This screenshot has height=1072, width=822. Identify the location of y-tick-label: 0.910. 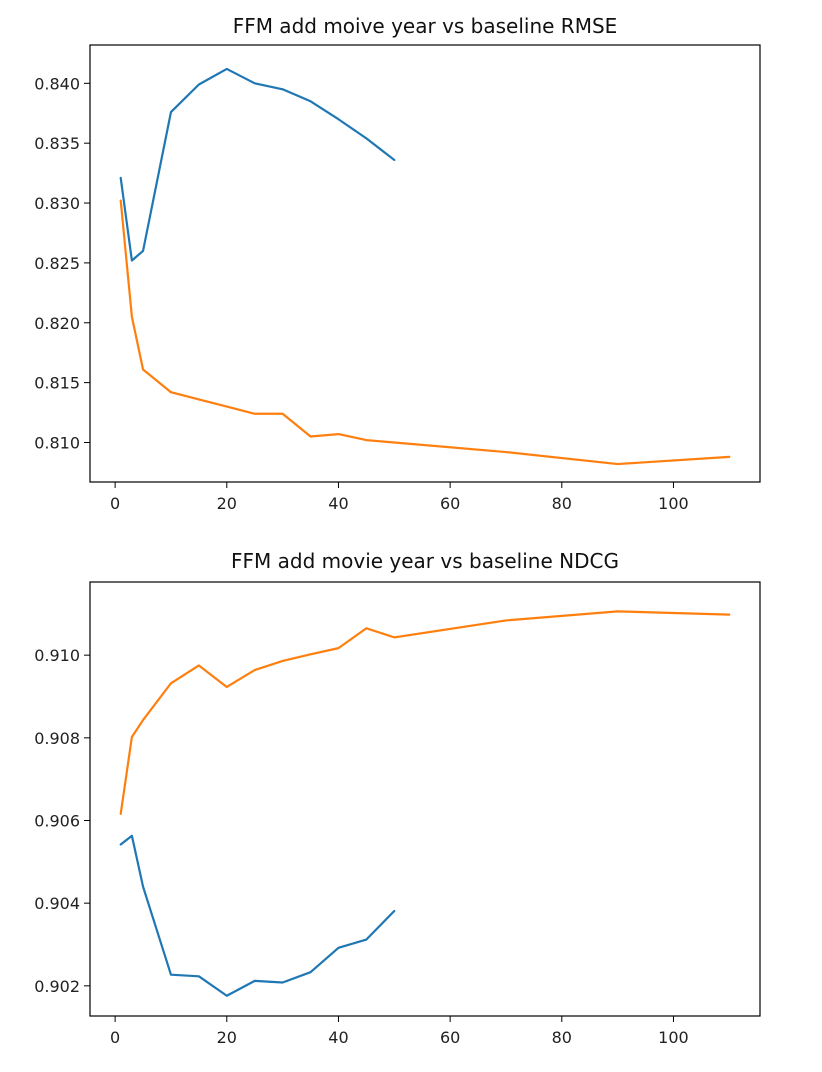
(57, 655).